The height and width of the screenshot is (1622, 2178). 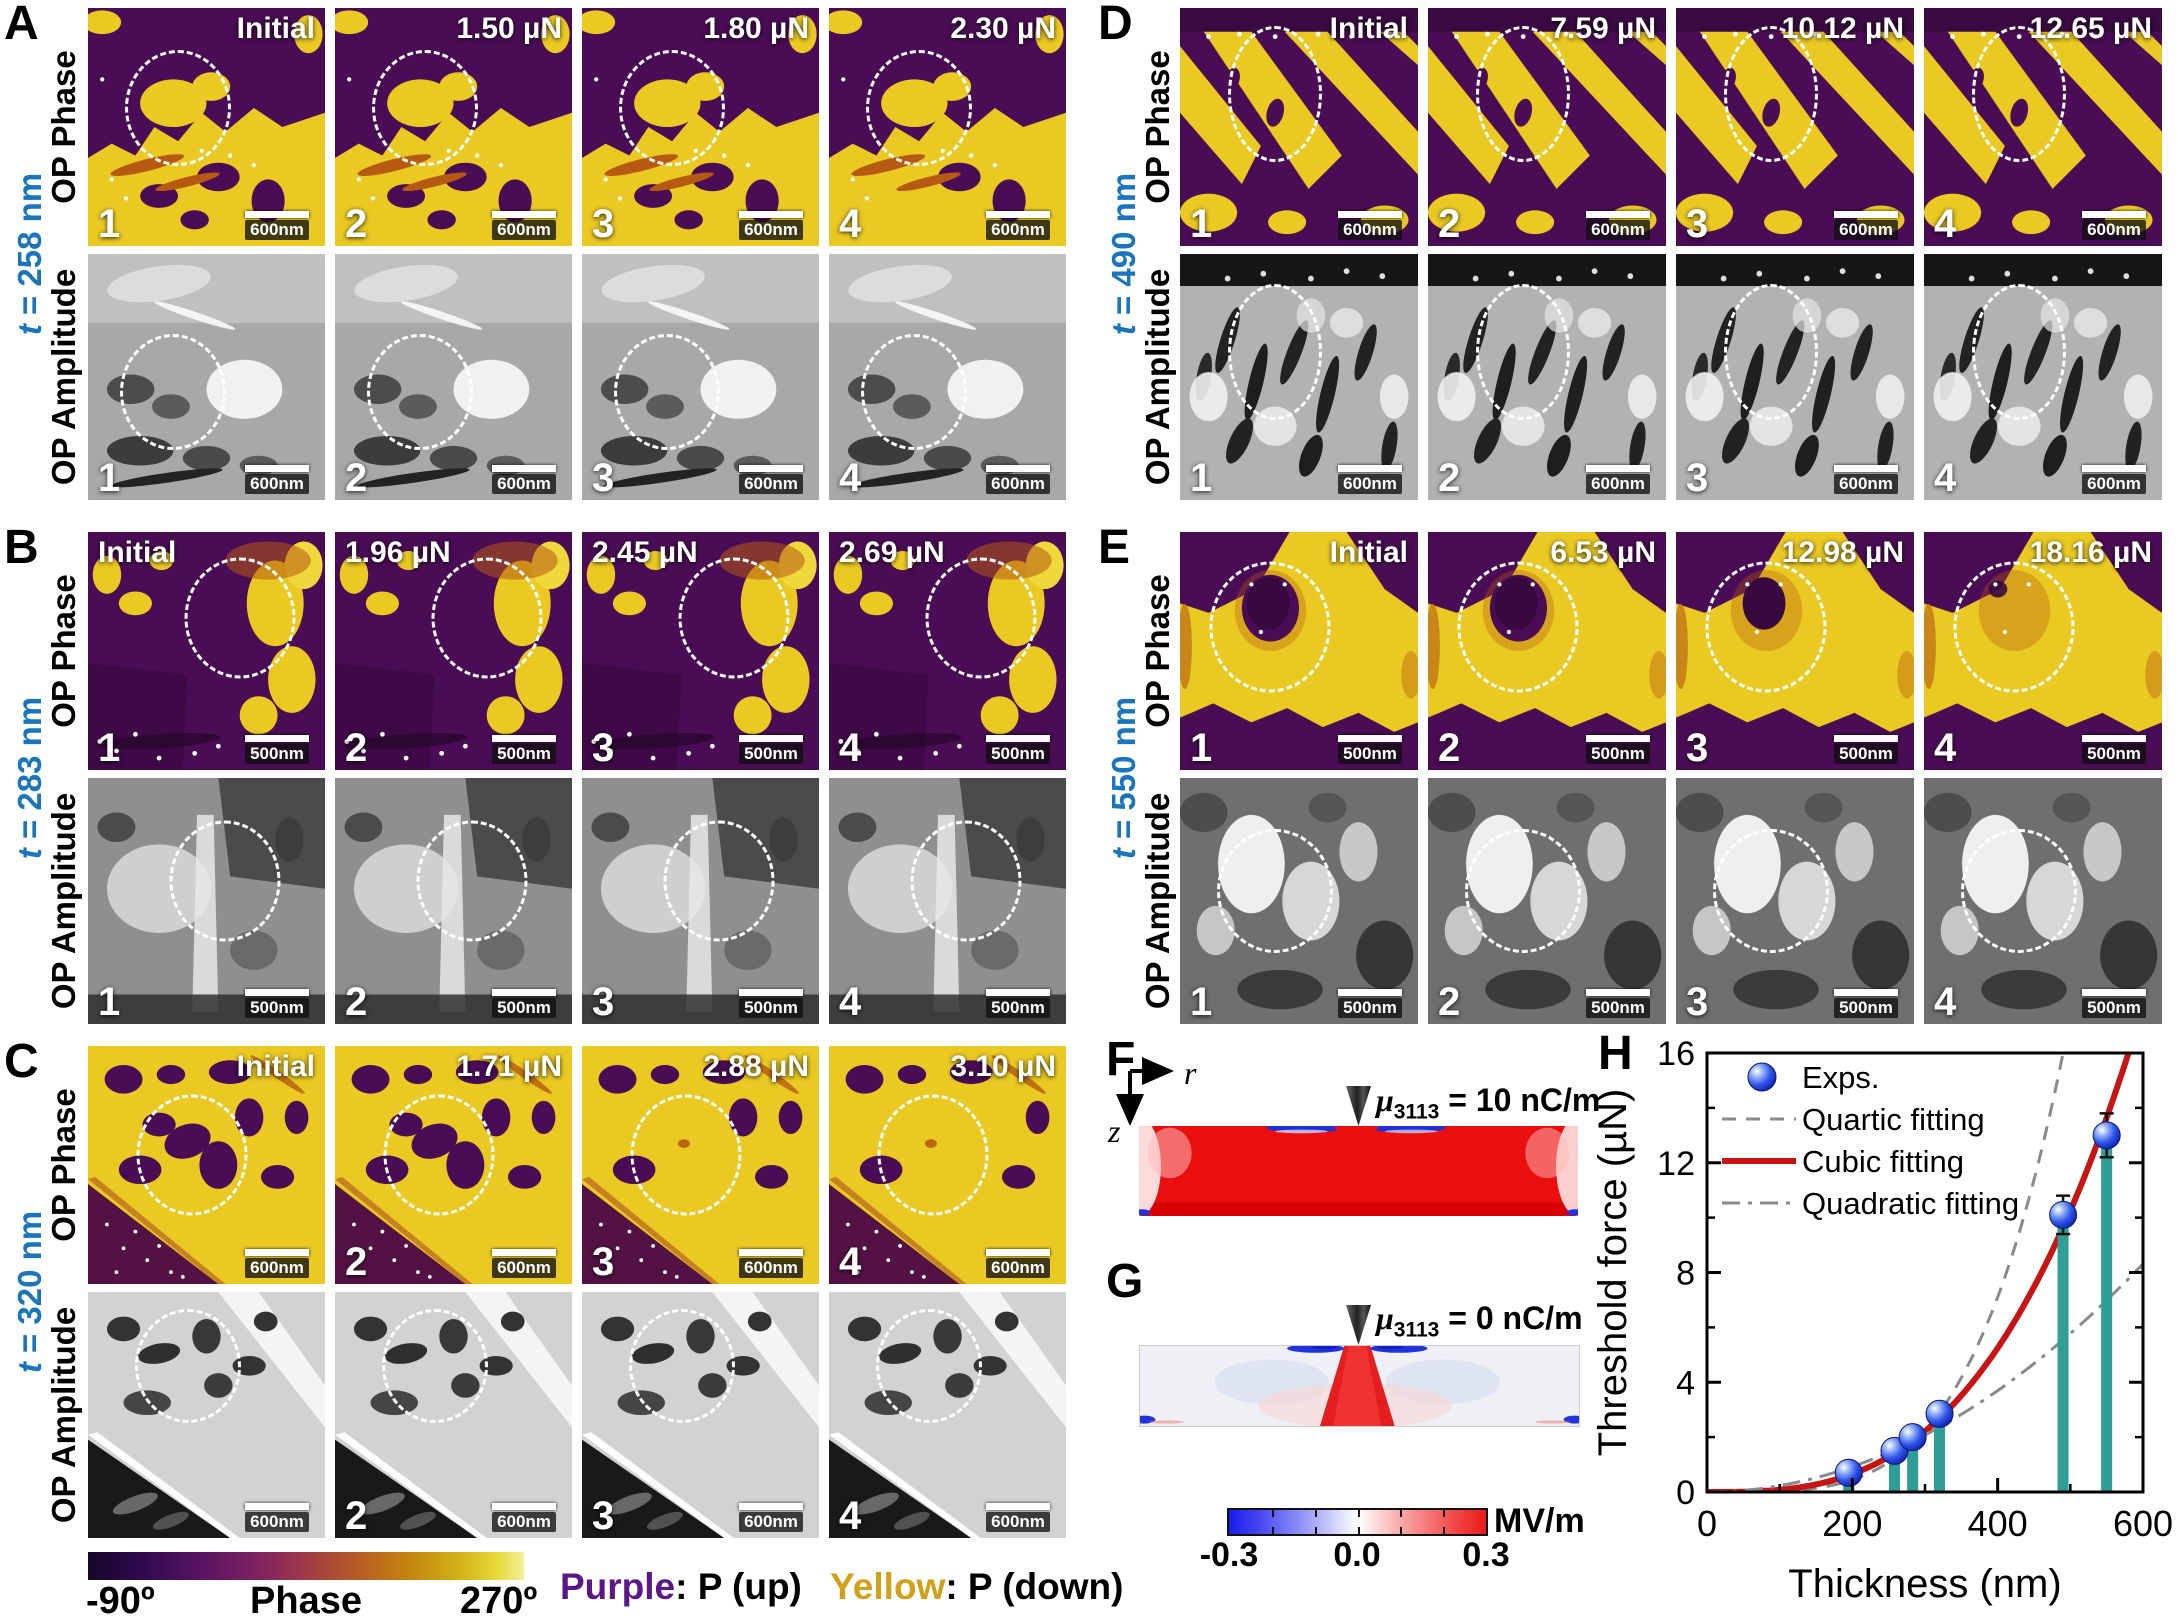 I want to click on polarization-legend: Purple: P (up) Yellow: P (down), so click(x=841, y=1587).